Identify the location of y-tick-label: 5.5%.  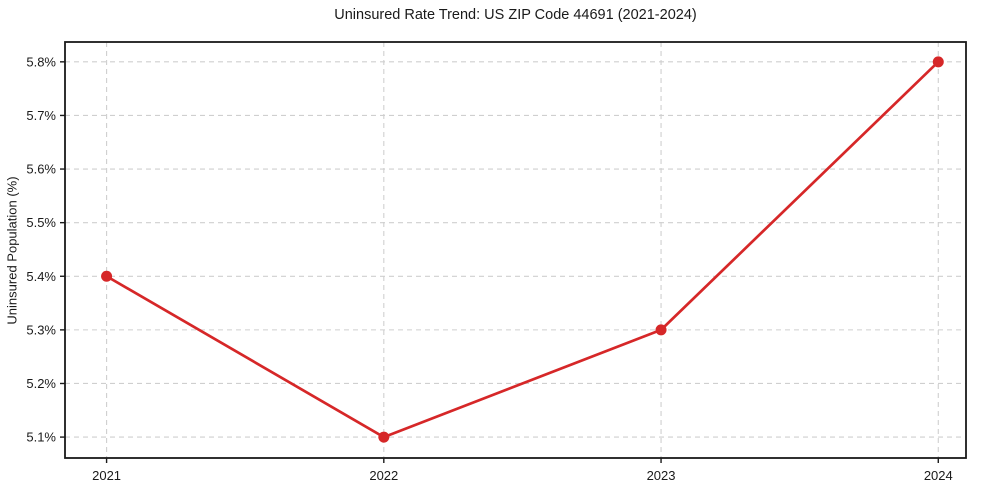
(41, 222).